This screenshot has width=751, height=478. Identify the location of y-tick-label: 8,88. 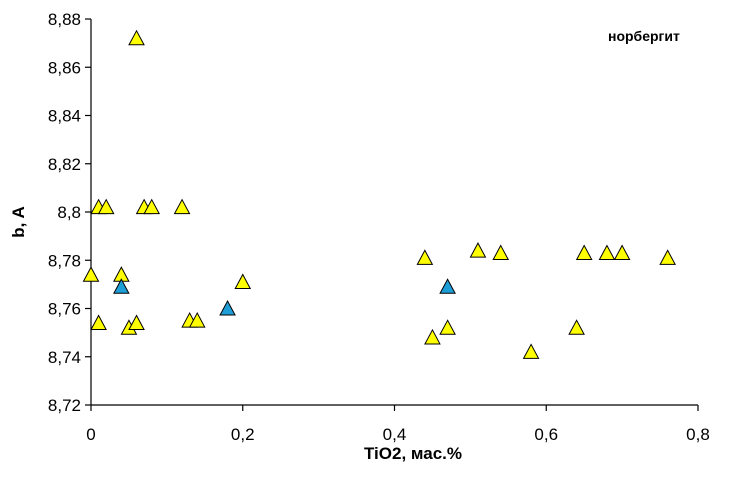
(64, 19).